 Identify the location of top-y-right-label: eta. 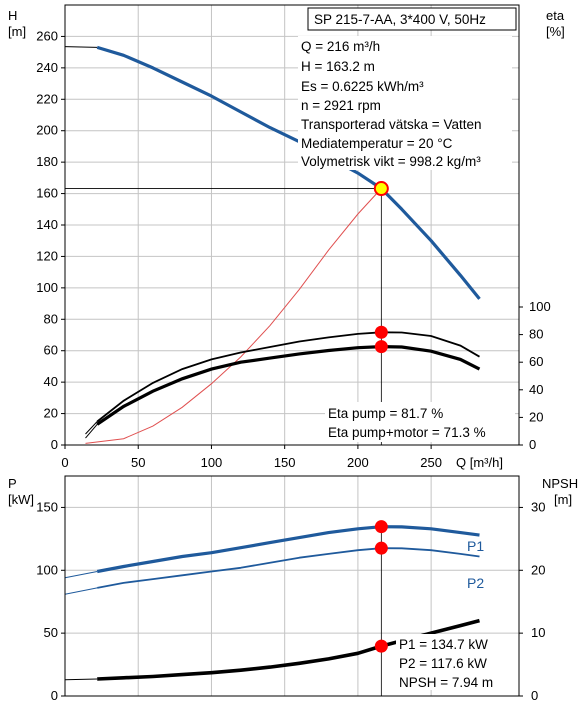
(555, 15).